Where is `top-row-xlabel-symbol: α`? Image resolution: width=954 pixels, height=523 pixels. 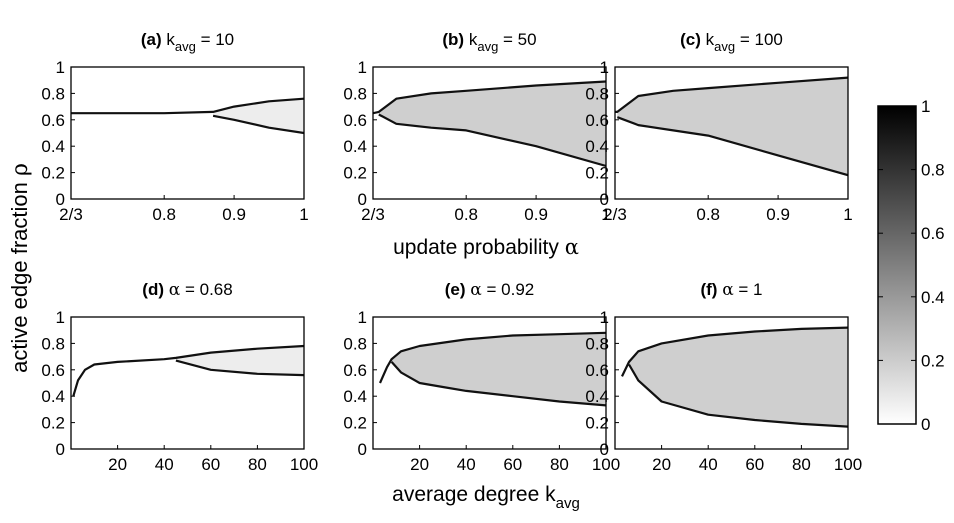 top-row-xlabel-symbol: α is located at coordinates (572, 247).